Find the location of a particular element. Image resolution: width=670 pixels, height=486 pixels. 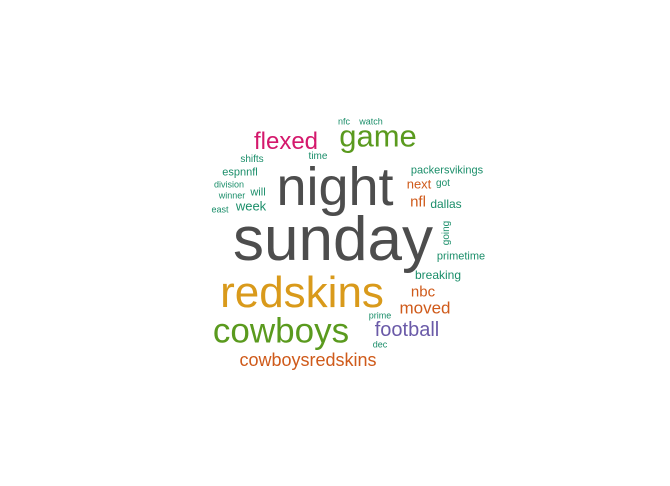

word-week: week is located at coordinates (251, 206).